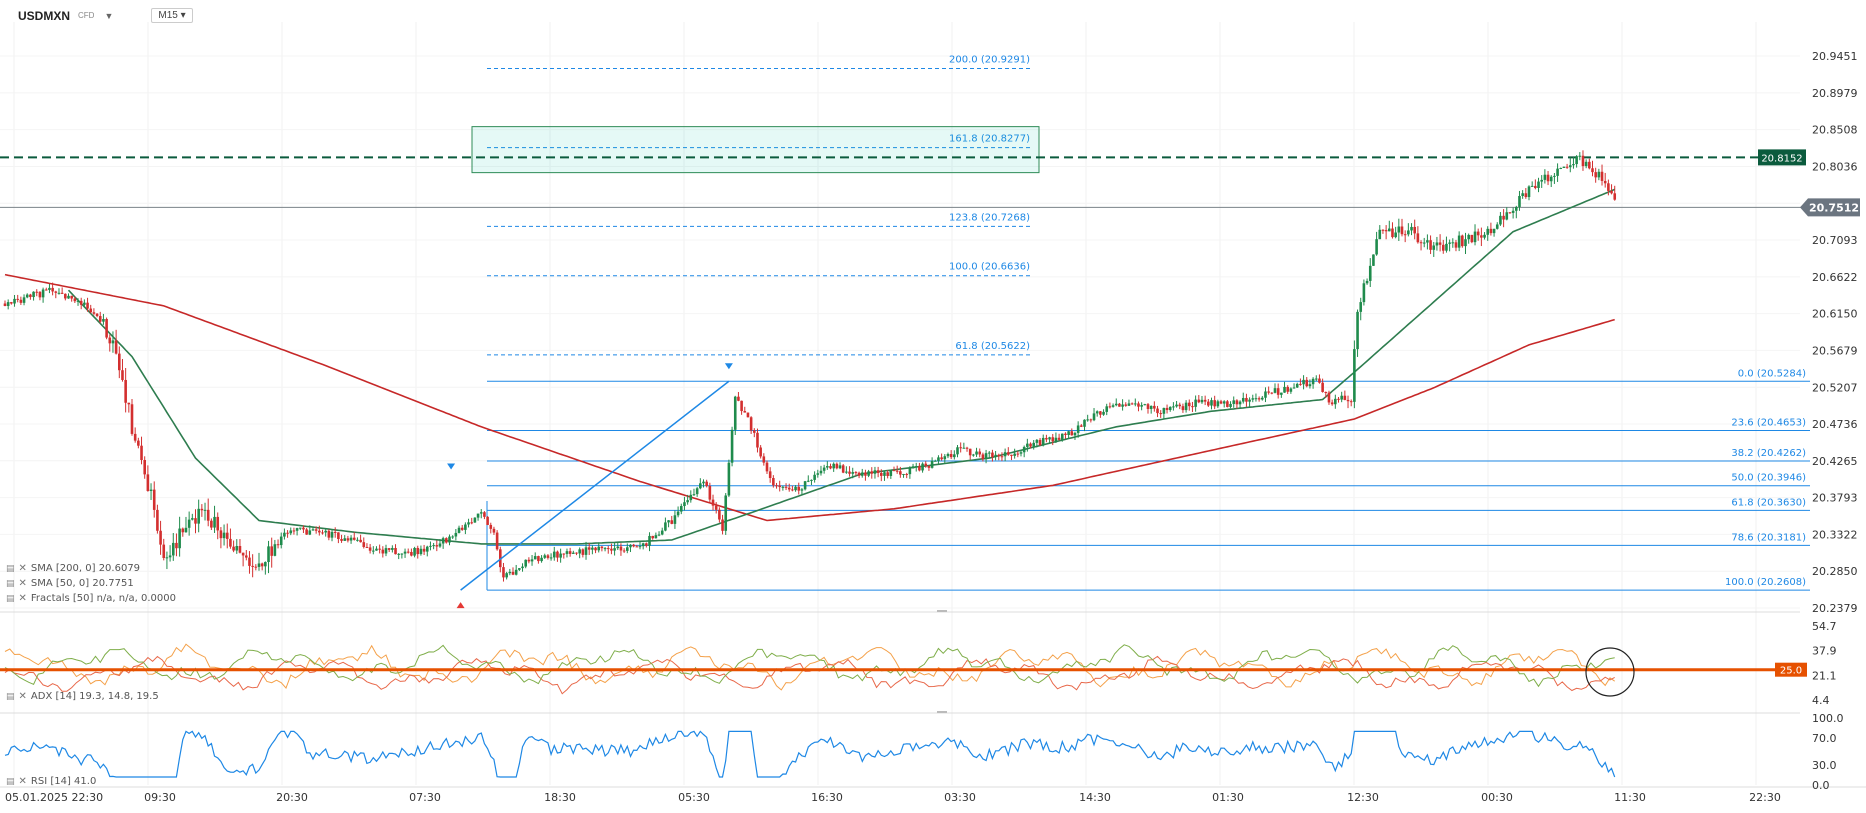 The height and width of the screenshot is (813, 1866). I want to click on price-tick-label: 20.9451, so click(1835, 56).